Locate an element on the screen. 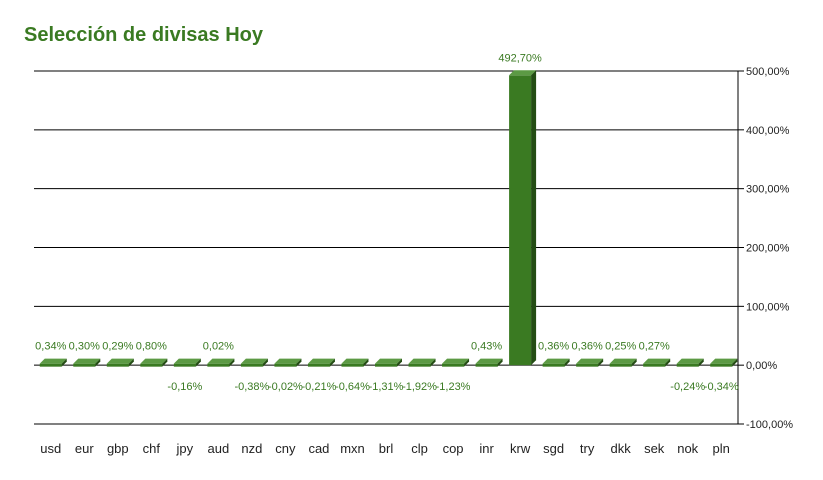 This screenshot has height=480, width=823. bar-cny is located at coordinates (285, 365).